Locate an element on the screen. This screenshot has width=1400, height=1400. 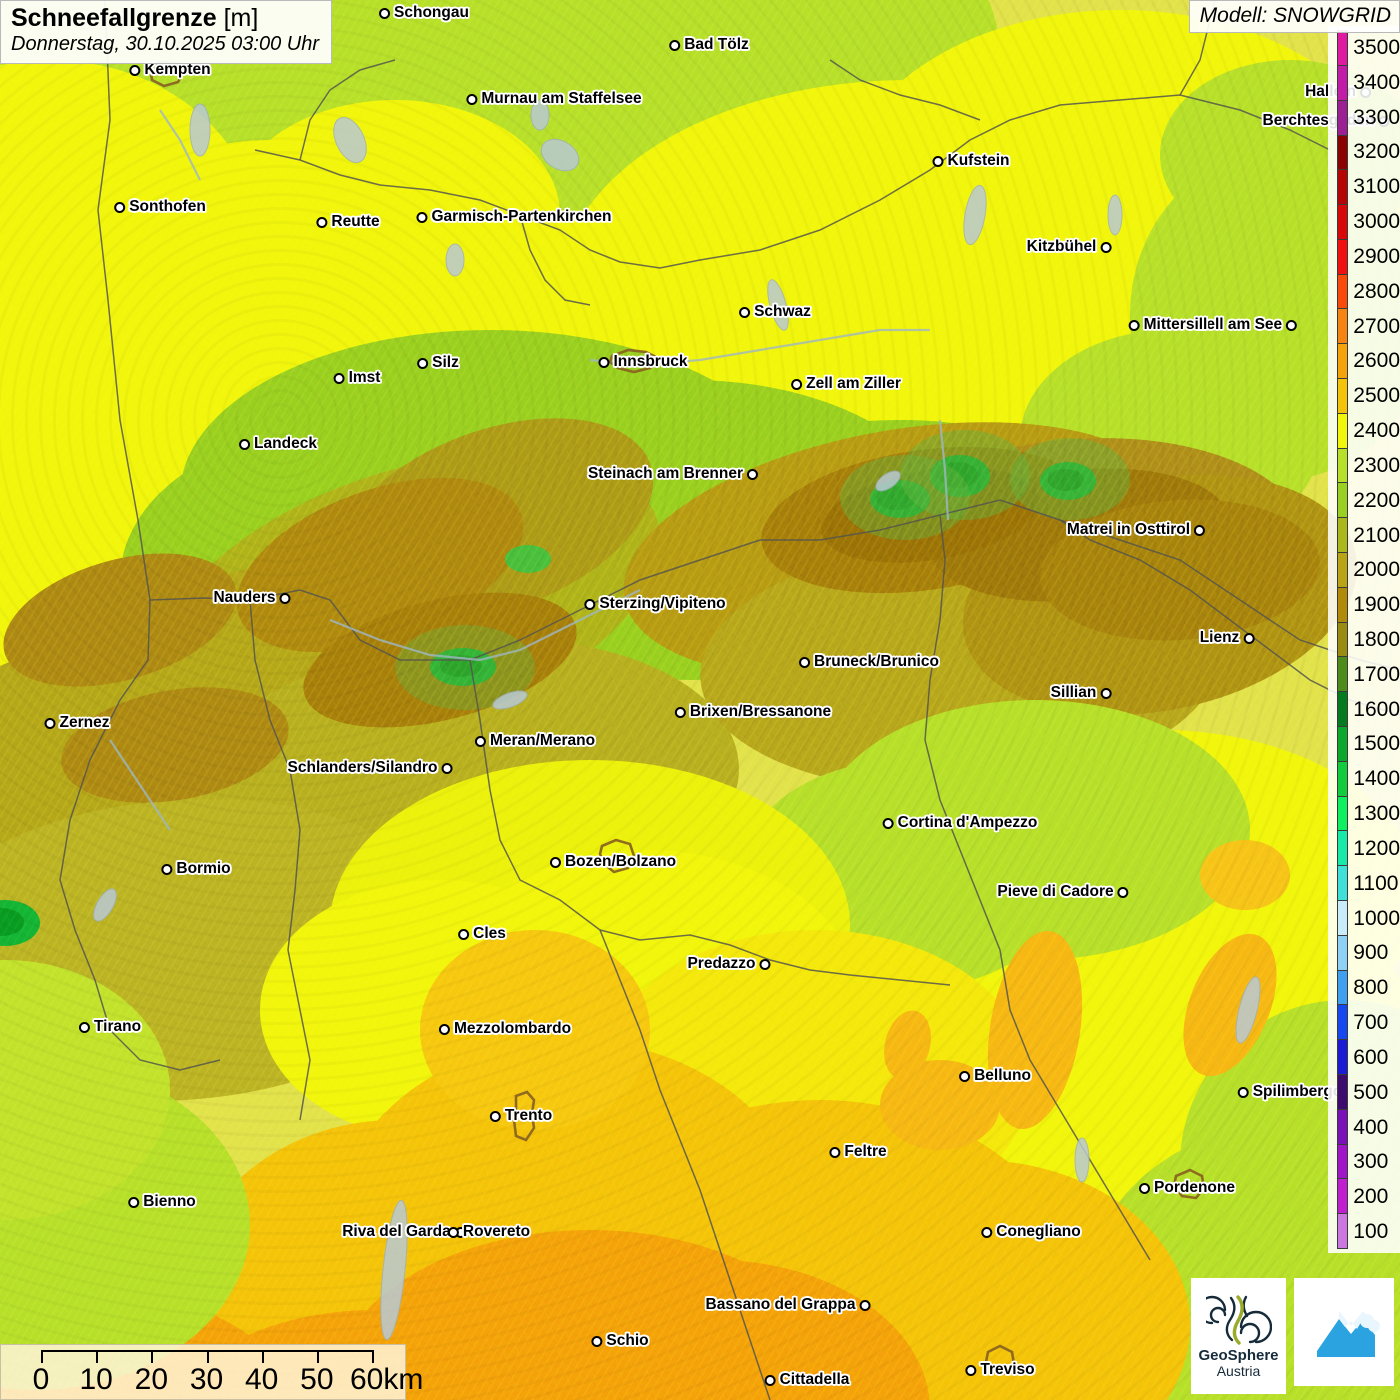
city-marker: Sterzing/Vipiteno is located at coordinates (655, 604).